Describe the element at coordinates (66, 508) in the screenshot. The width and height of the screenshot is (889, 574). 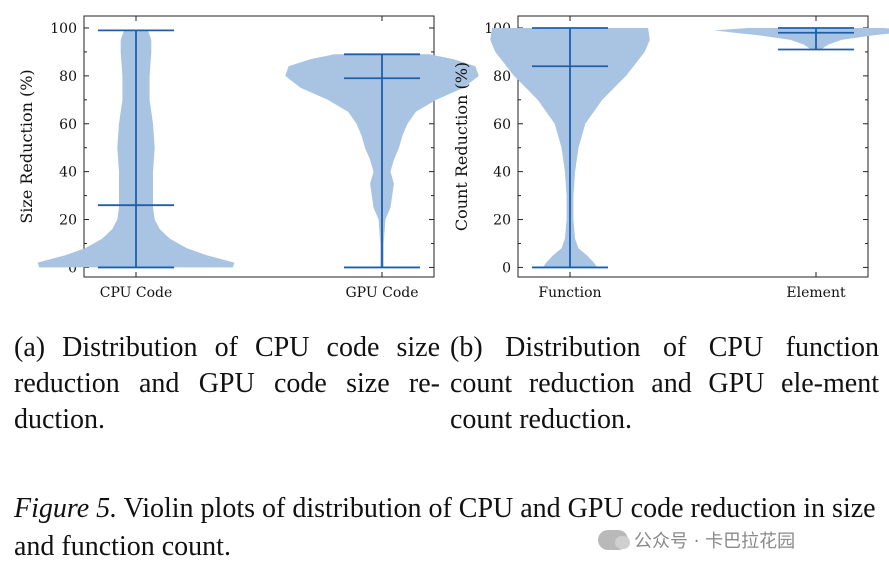
I see `figure-label: Figure 5.` at that location.